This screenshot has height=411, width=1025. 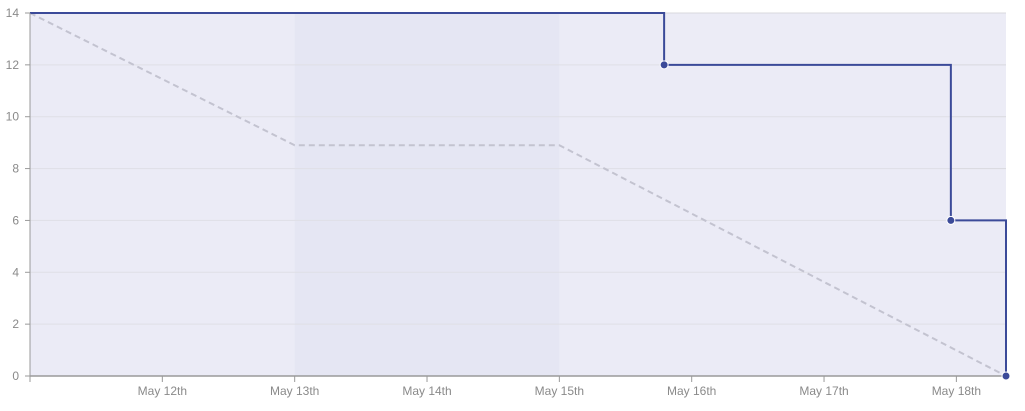 What do you see at coordinates (956, 391) in the screenshot?
I see `x-tick-label: May 18th` at bounding box center [956, 391].